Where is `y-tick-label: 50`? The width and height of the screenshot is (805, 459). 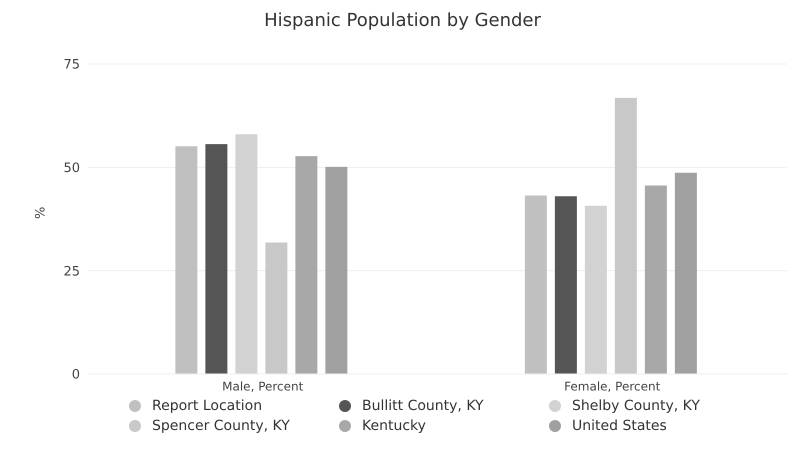 y-tick-label: 50 is located at coordinates (71, 168).